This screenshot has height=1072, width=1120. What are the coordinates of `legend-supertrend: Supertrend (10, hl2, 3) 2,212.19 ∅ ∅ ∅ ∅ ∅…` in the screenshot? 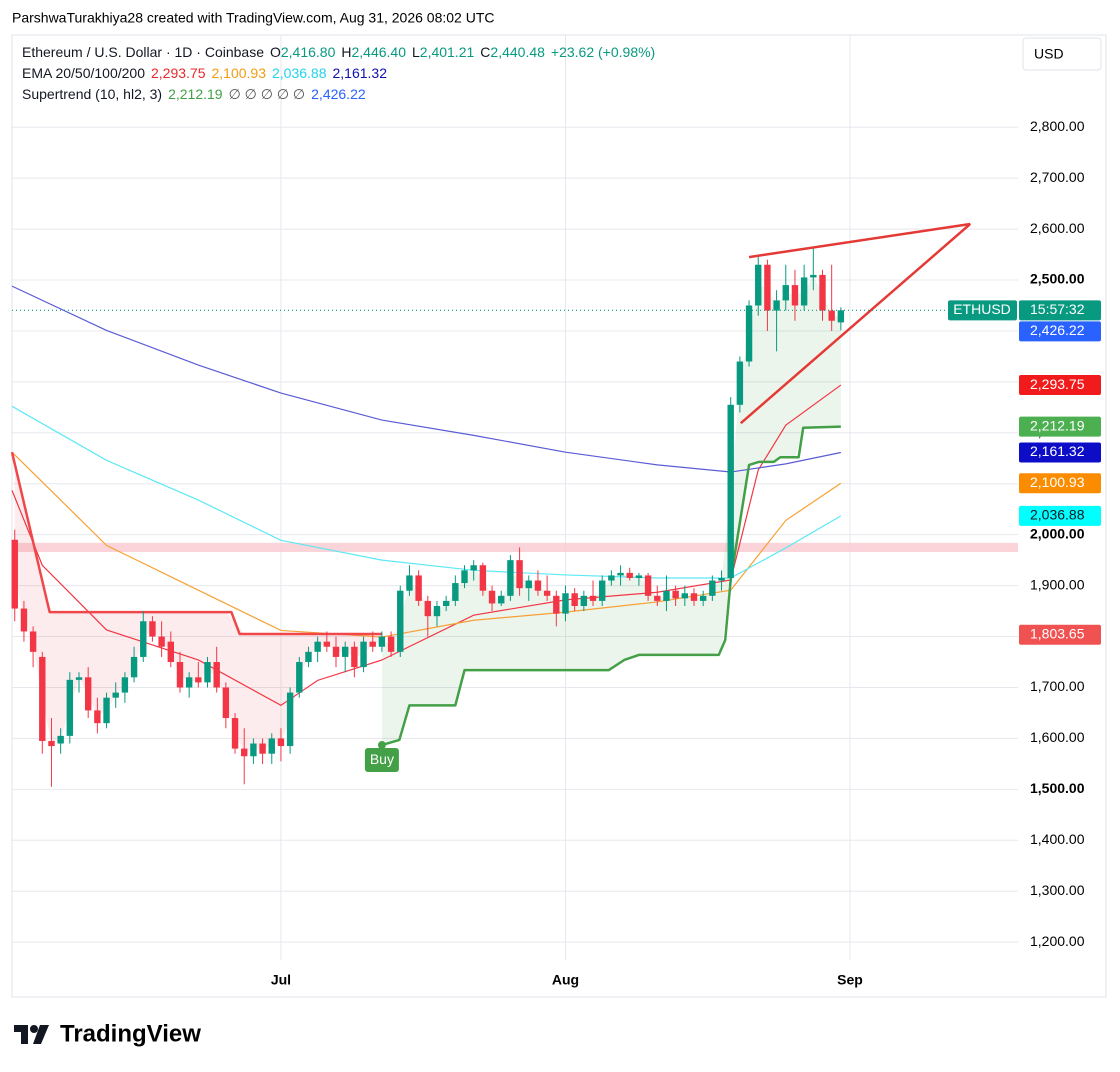 It's located at (194, 94).